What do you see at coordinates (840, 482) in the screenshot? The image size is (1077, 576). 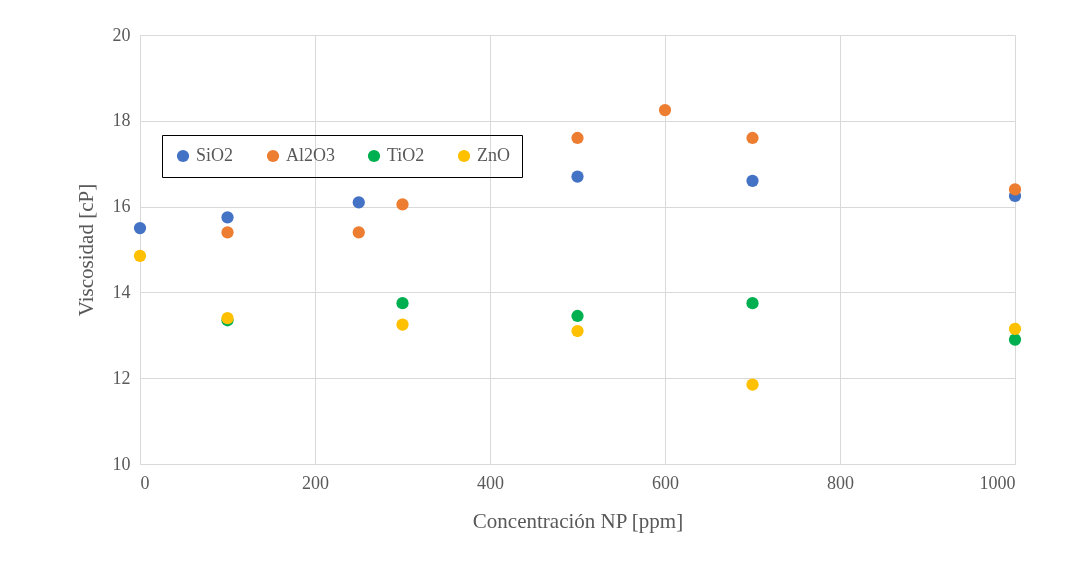 I see `x-tick-label: 800` at bounding box center [840, 482].